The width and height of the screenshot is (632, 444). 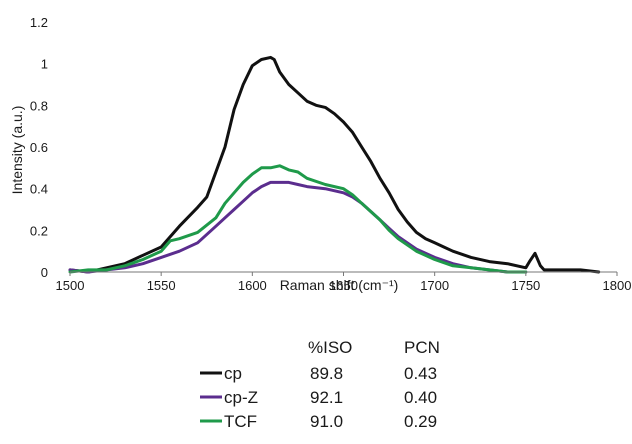 I want to click on y-axis-label: Intensity (a.u.), so click(x=17, y=150).